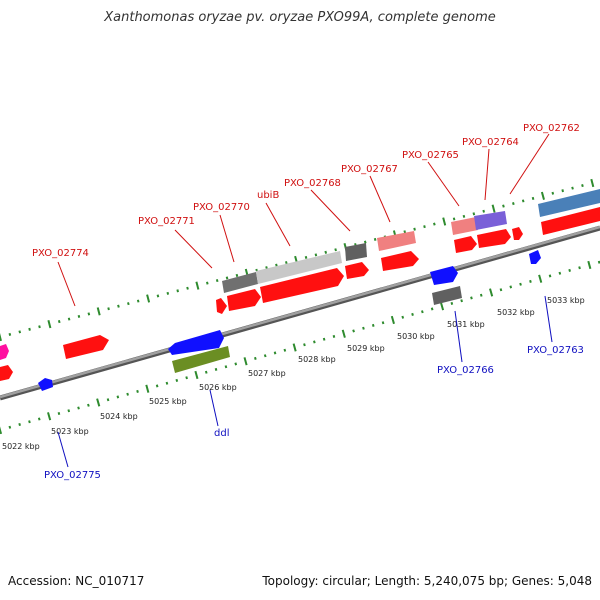 Image resolution: width=600 pixels, height=600 pixels. What do you see at coordinates (60, 253) in the screenshot?
I see `gene-label: PXO_02774` at bounding box center [60, 253].